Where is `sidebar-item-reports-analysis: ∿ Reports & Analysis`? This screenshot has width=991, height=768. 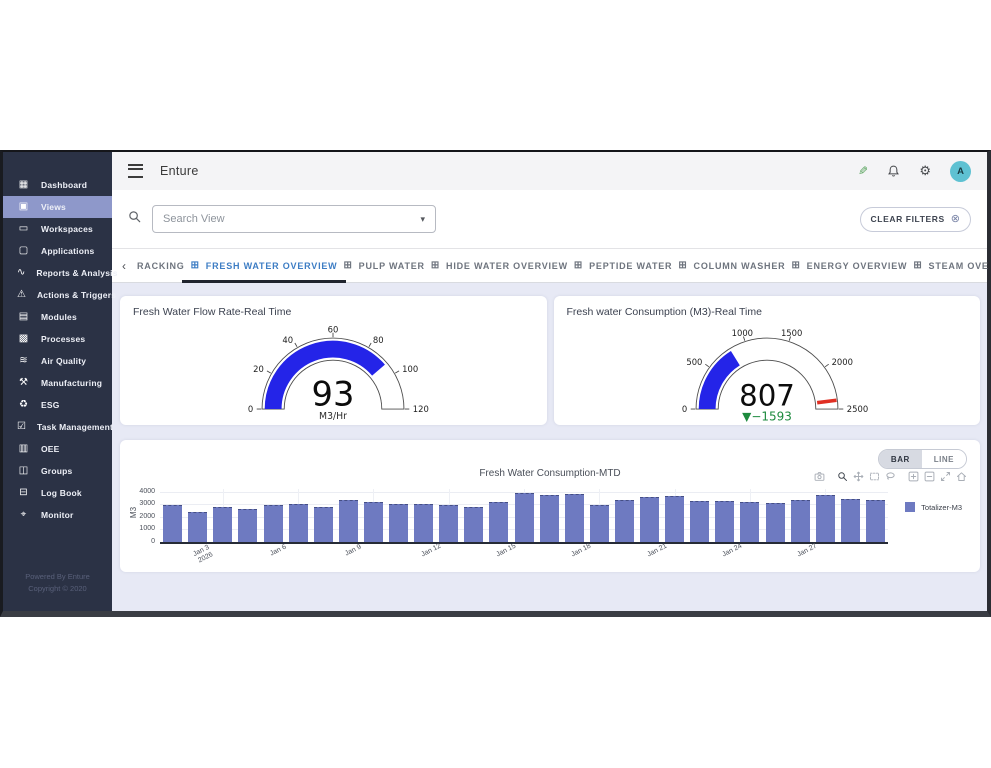
sidebar-item-reports-analysis: ∿ Reports & Analysis is located at coordinates (60, 273).